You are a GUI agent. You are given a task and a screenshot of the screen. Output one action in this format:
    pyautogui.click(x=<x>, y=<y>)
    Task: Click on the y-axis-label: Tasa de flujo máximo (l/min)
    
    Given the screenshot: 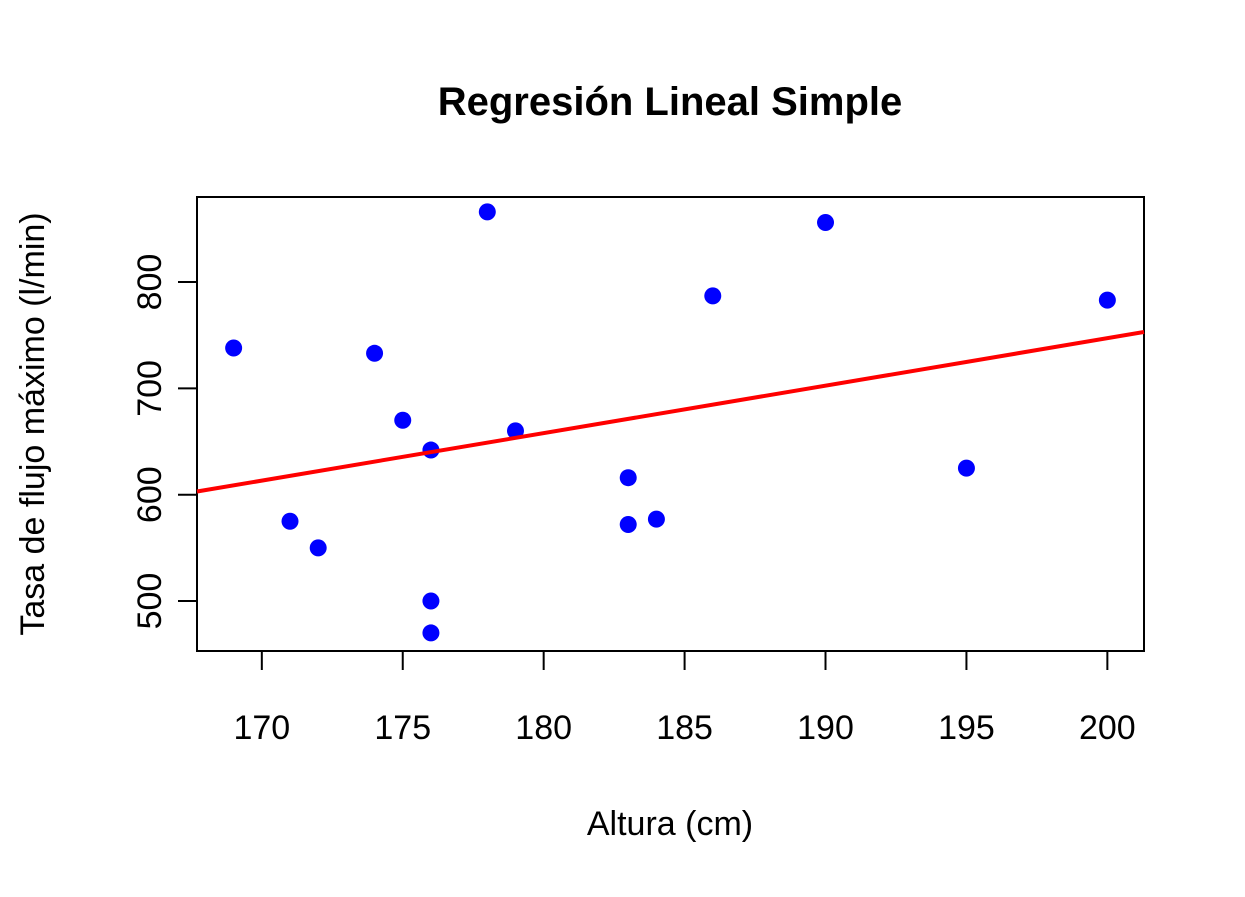 What is the action you would take?
    pyautogui.click(x=33, y=423)
    